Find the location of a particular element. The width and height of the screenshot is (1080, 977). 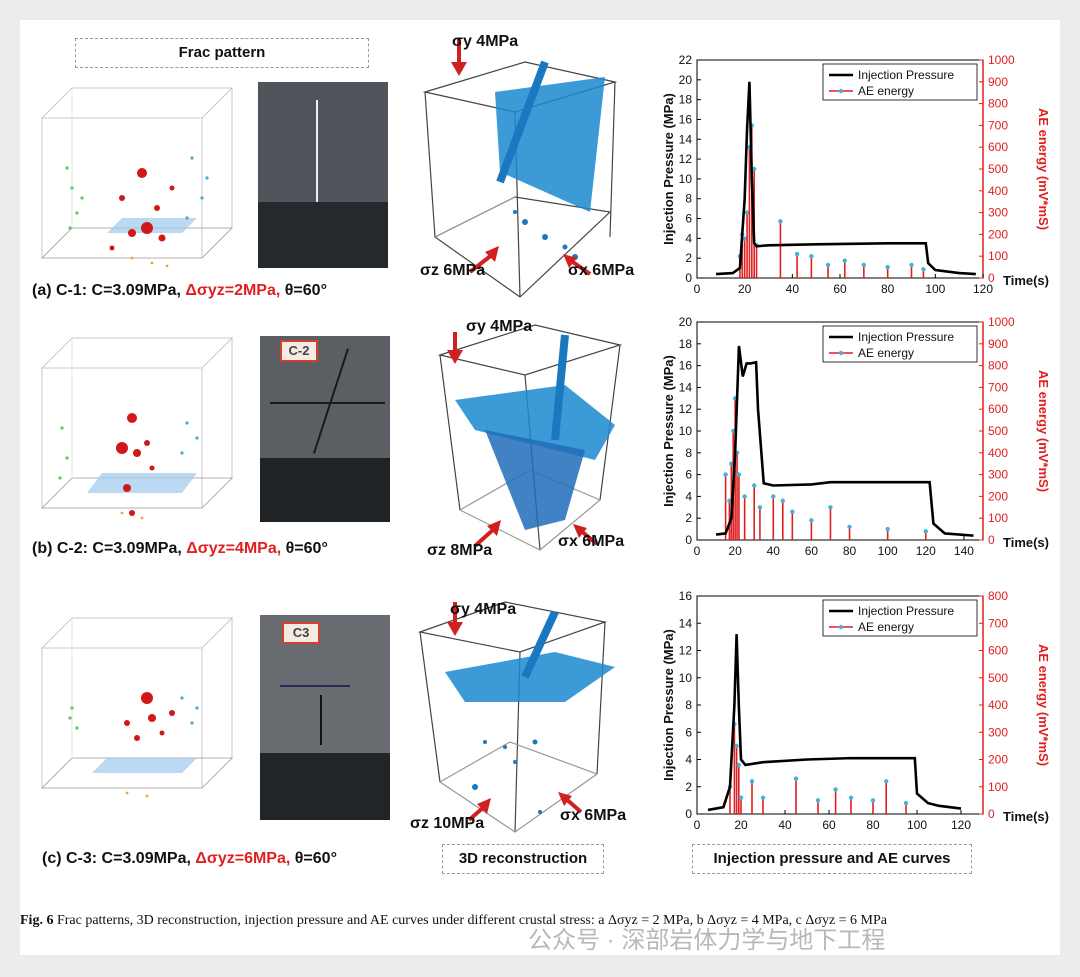

reconstruction-c2 is located at coordinates (530, 437).